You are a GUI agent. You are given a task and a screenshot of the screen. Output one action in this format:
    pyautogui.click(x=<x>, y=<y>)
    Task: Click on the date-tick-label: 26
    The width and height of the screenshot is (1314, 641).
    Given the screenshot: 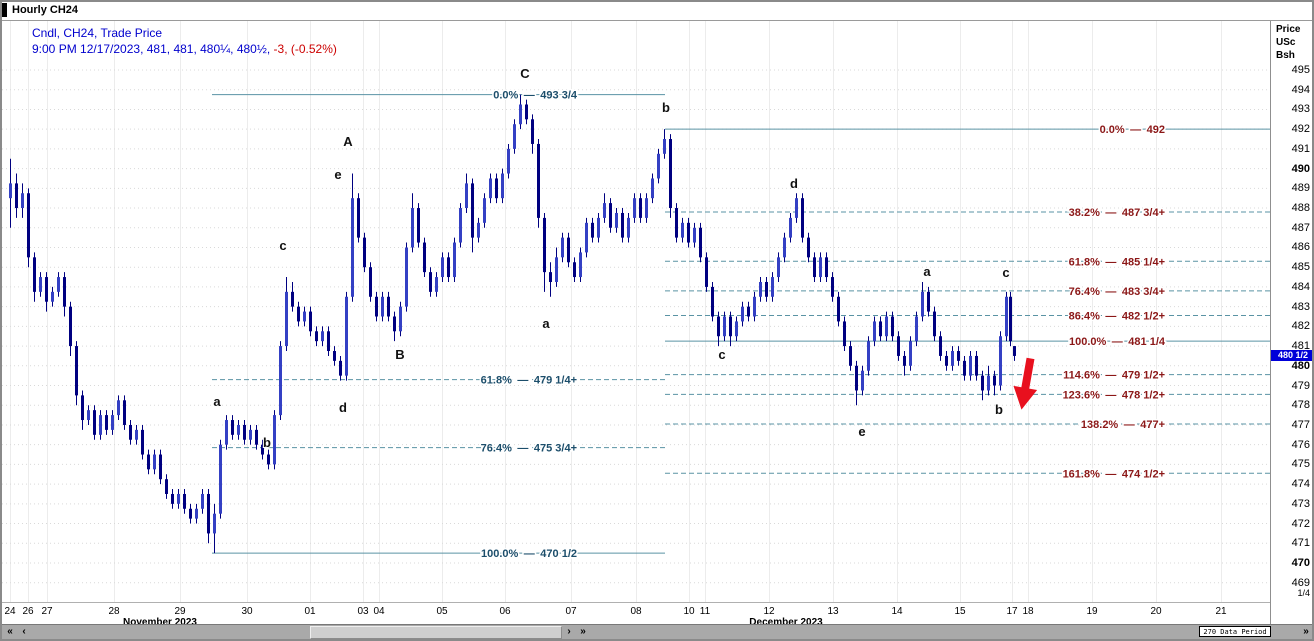 What is the action you would take?
    pyautogui.click(x=28, y=611)
    